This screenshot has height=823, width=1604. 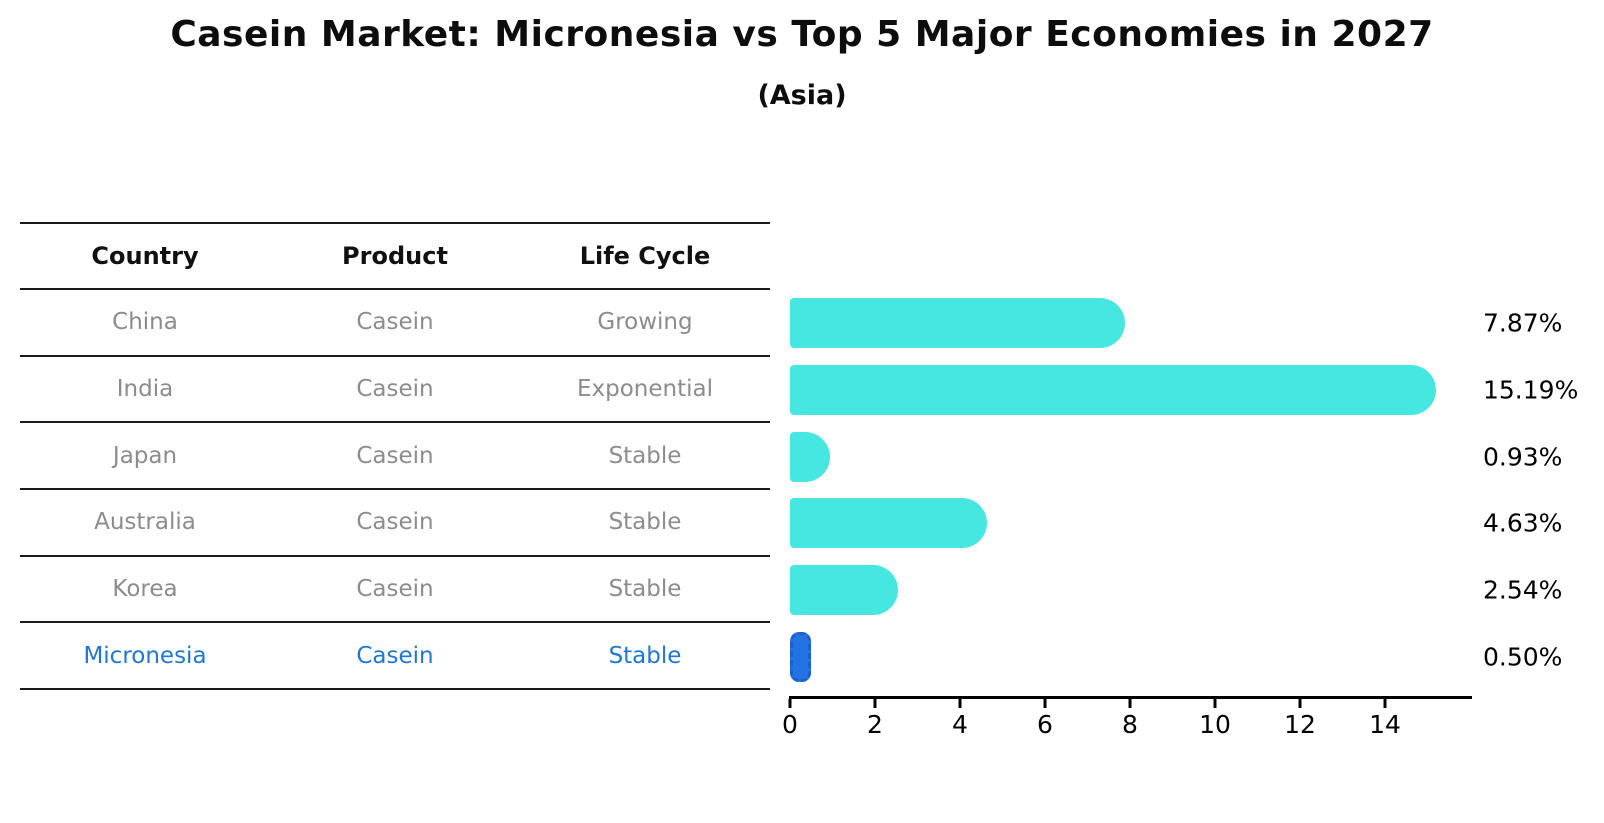 I want to click on x-axis-tick-label: 6, so click(x=1045, y=724).